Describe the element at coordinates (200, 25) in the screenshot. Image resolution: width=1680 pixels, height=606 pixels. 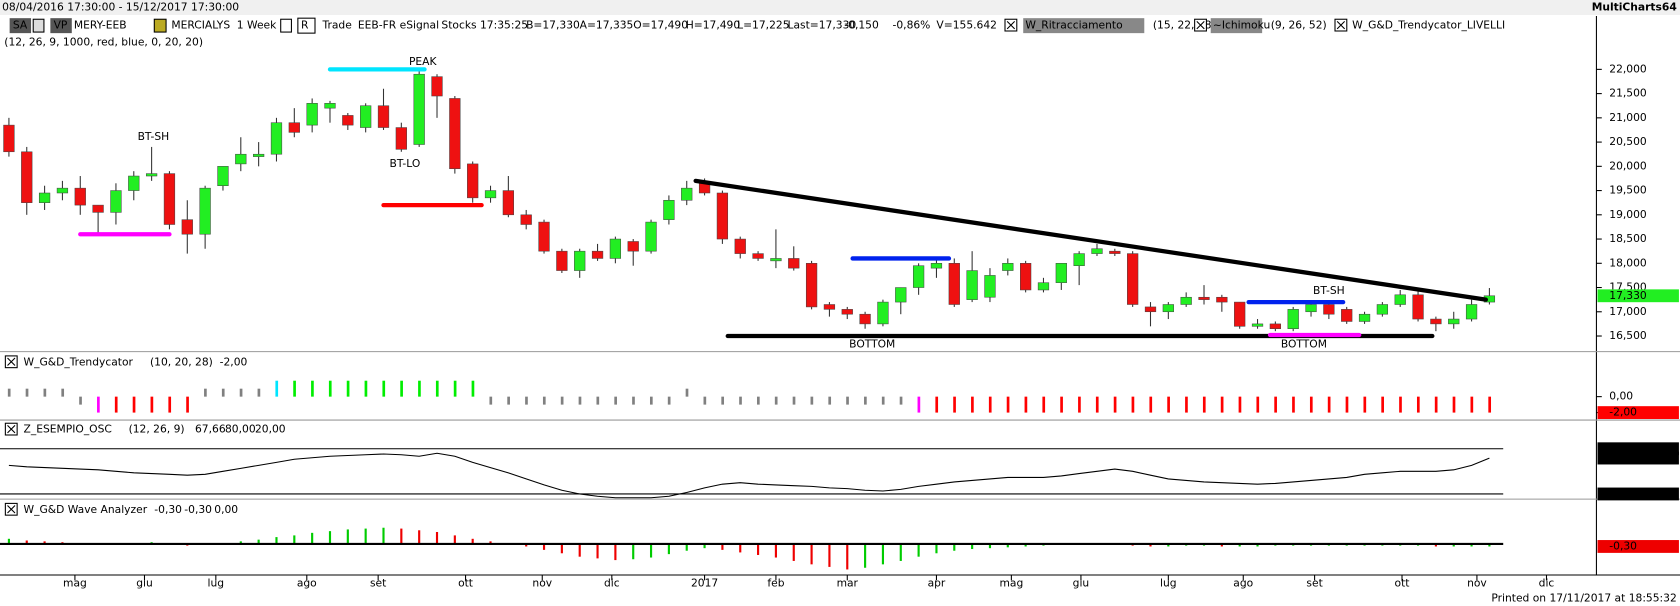
I see `toolbar-item: MERCIALYS` at that location.